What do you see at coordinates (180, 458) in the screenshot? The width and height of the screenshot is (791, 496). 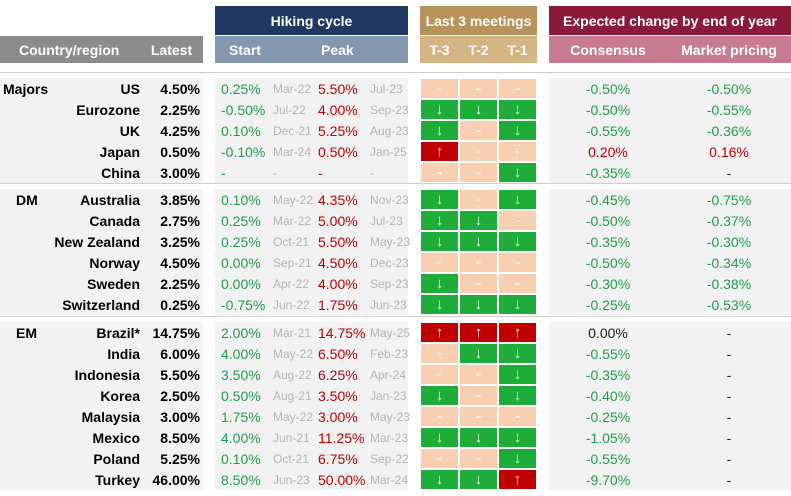 I see `latest-rate: 5.25%` at bounding box center [180, 458].